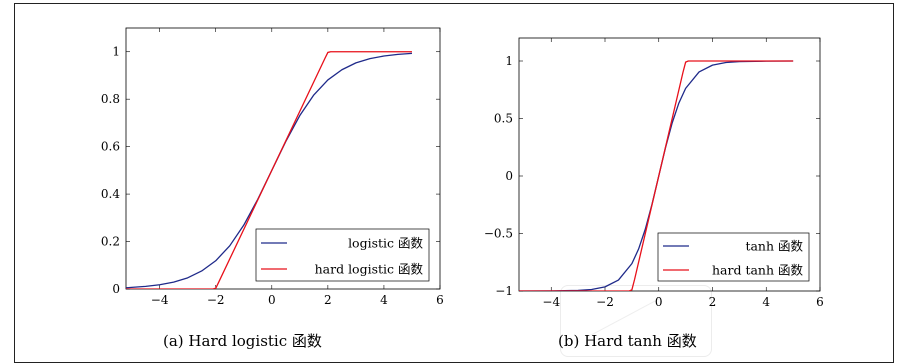 Image resolution: width=904 pixels, height=363 pixels. I want to click on y-tick-label: 0.5, so click(503, 119).